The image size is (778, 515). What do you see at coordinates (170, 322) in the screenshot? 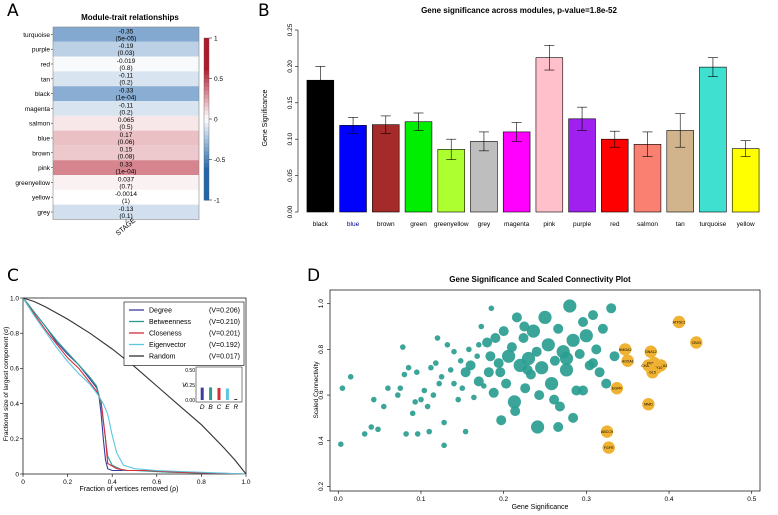
I see `legend-series-name: Betweenness` at bounding box center [170, 322].